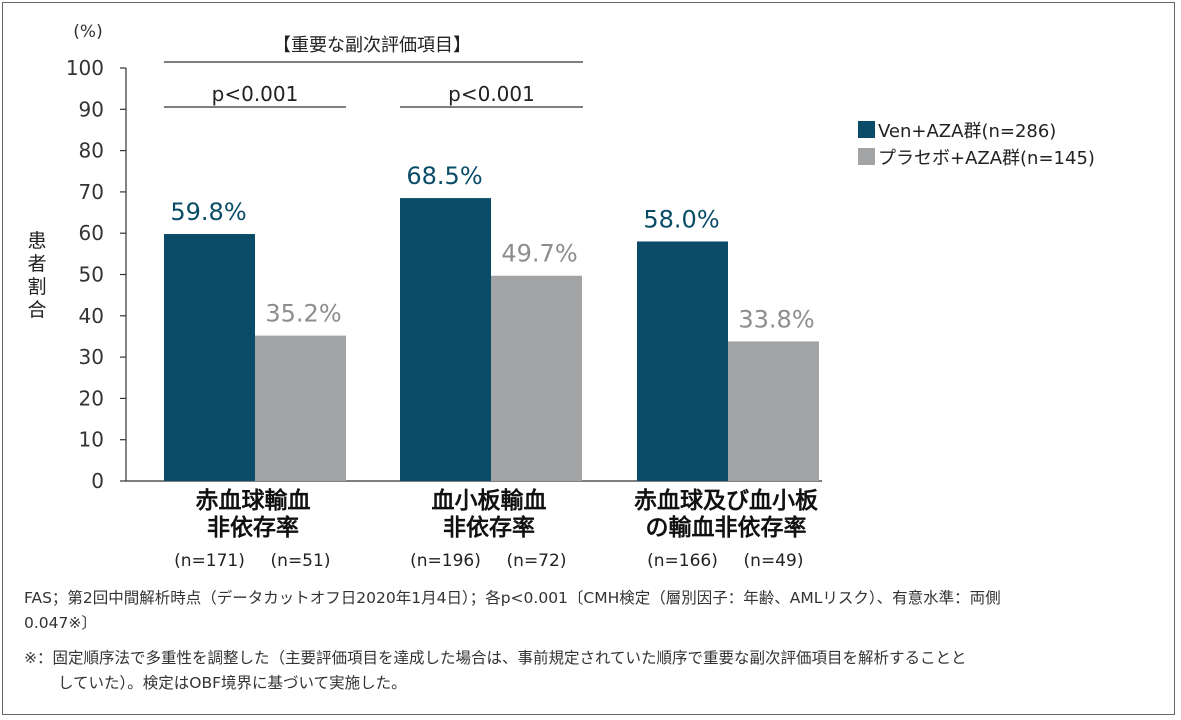  What do you see at coordinates (36, 310) in the screenshot?
I see `y-axis-title-char: 合` at bounding box center [36, 310].